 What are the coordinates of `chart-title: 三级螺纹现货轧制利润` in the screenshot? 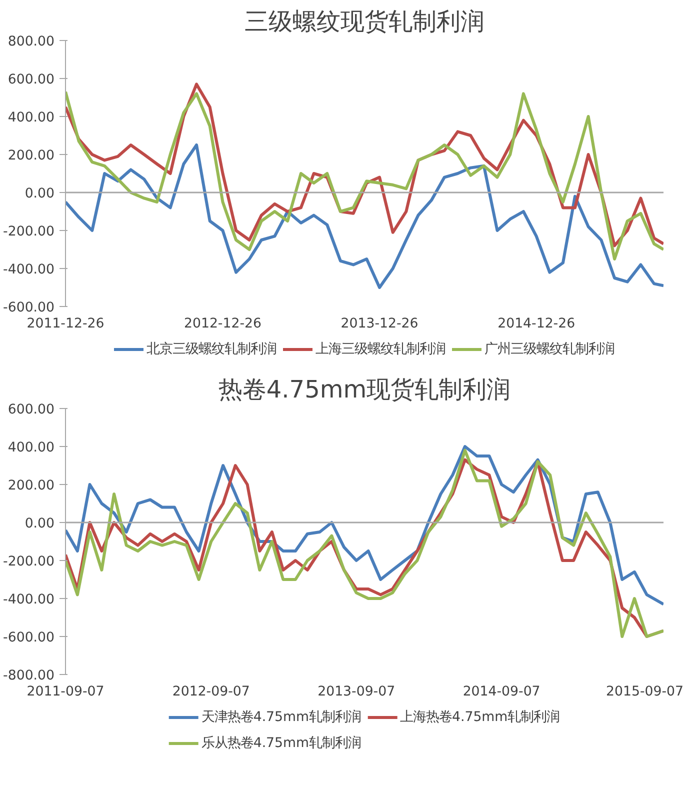 It's located at (364, 22).